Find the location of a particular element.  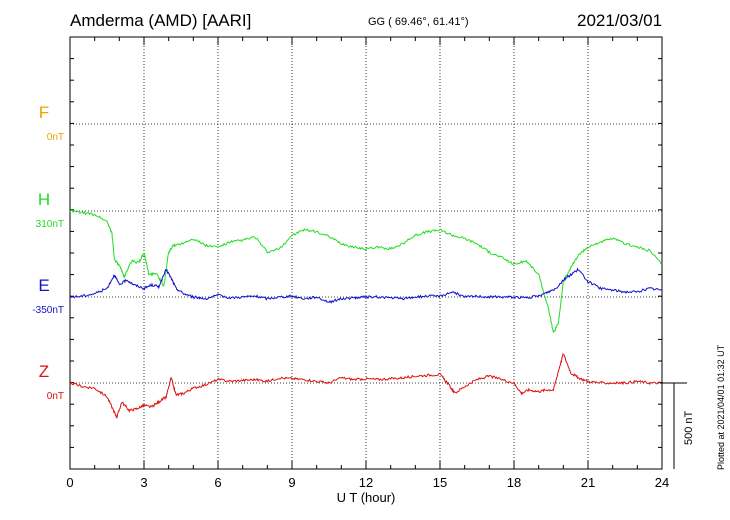

geographic-coords: GG ( 69.46°, 61.41°) is located at coordinates (418, 22).